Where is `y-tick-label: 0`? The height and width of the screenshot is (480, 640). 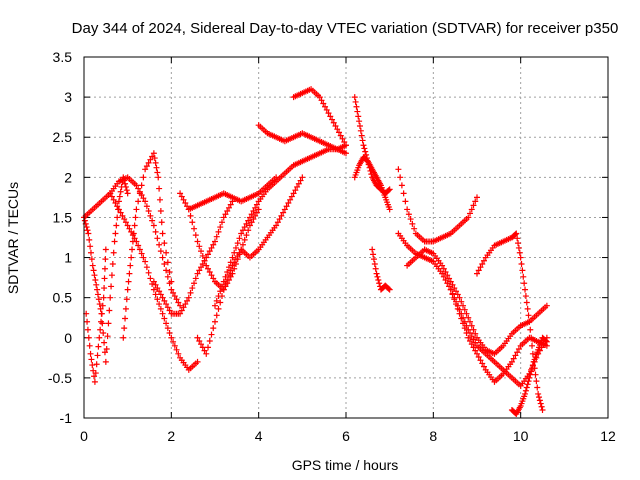 y-tick-label: 0 is located at coordinates (68, 338).